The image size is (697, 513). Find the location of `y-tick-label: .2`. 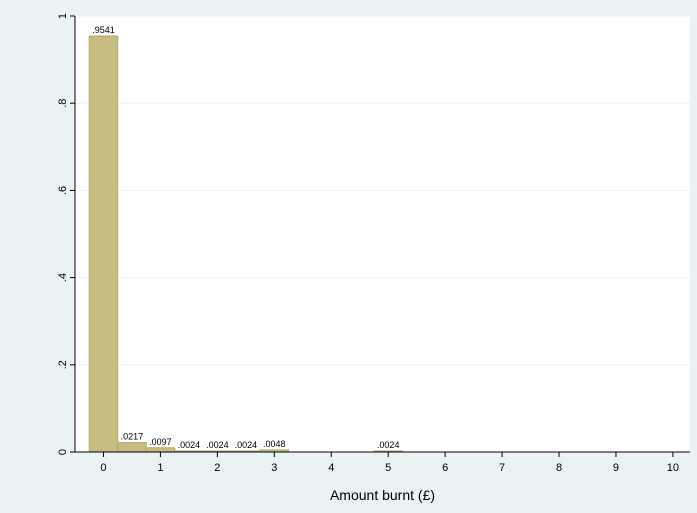

y-tick-label: .2 is located at coordinates (63, 364).